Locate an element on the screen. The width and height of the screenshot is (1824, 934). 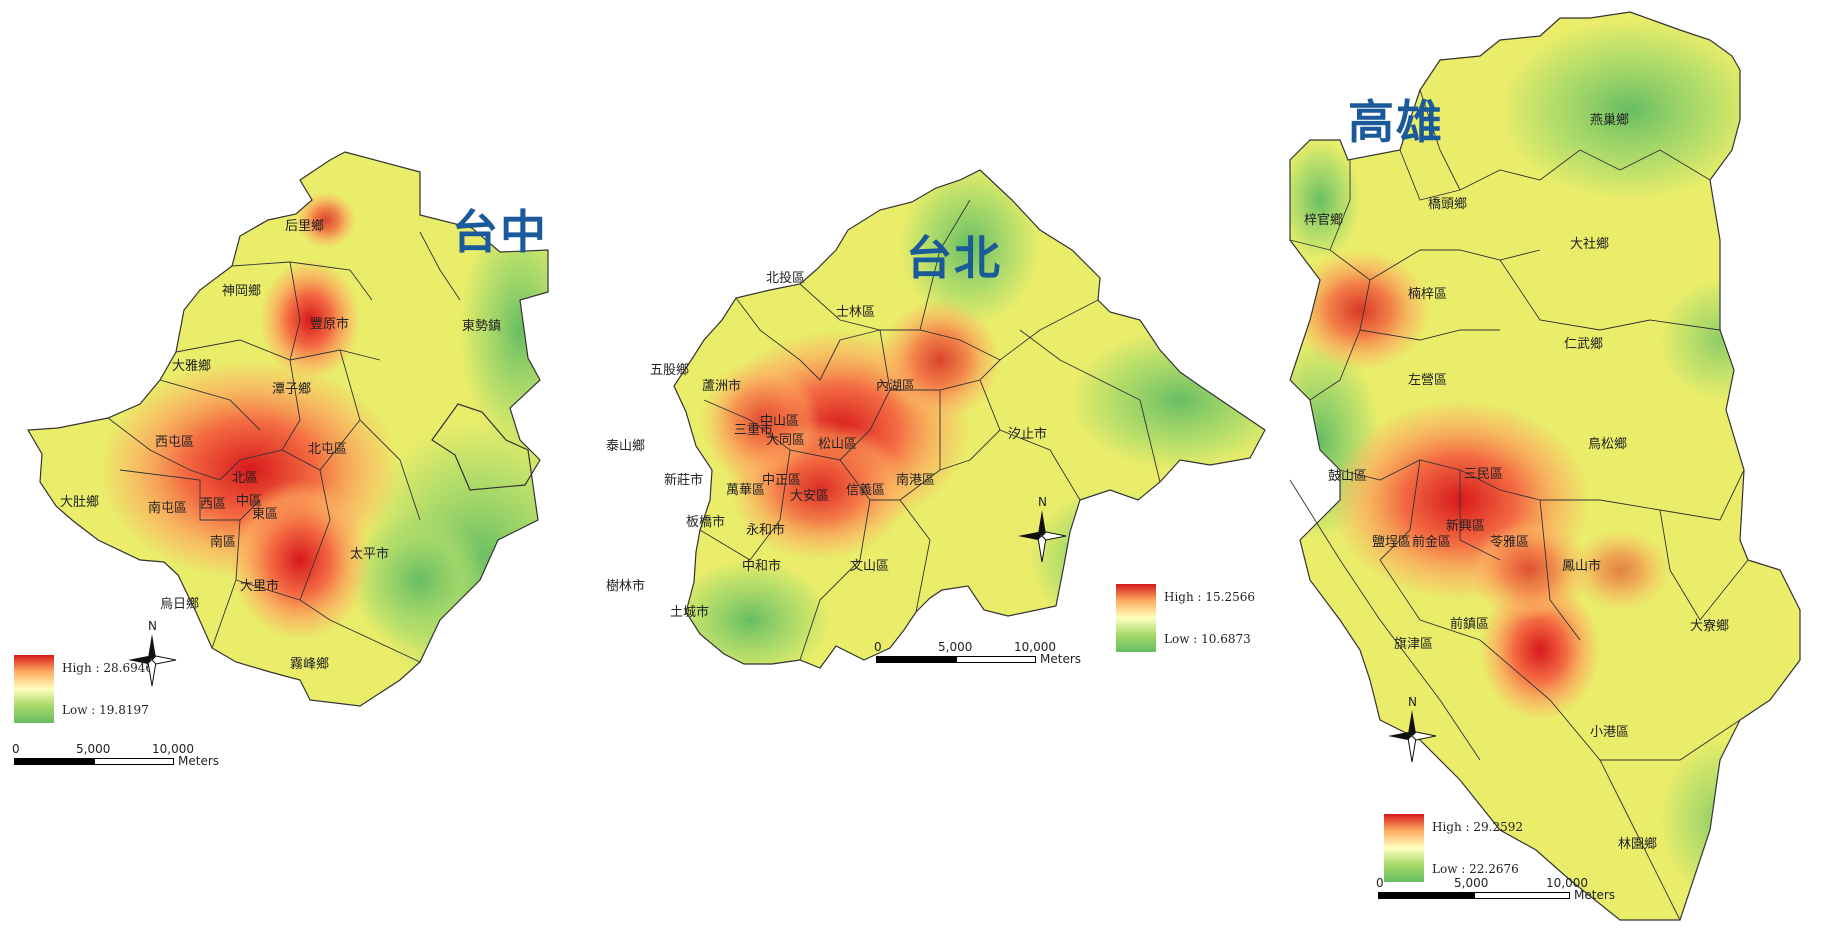
district-label: 鳳山市 is located at coordinates (1581, 566).